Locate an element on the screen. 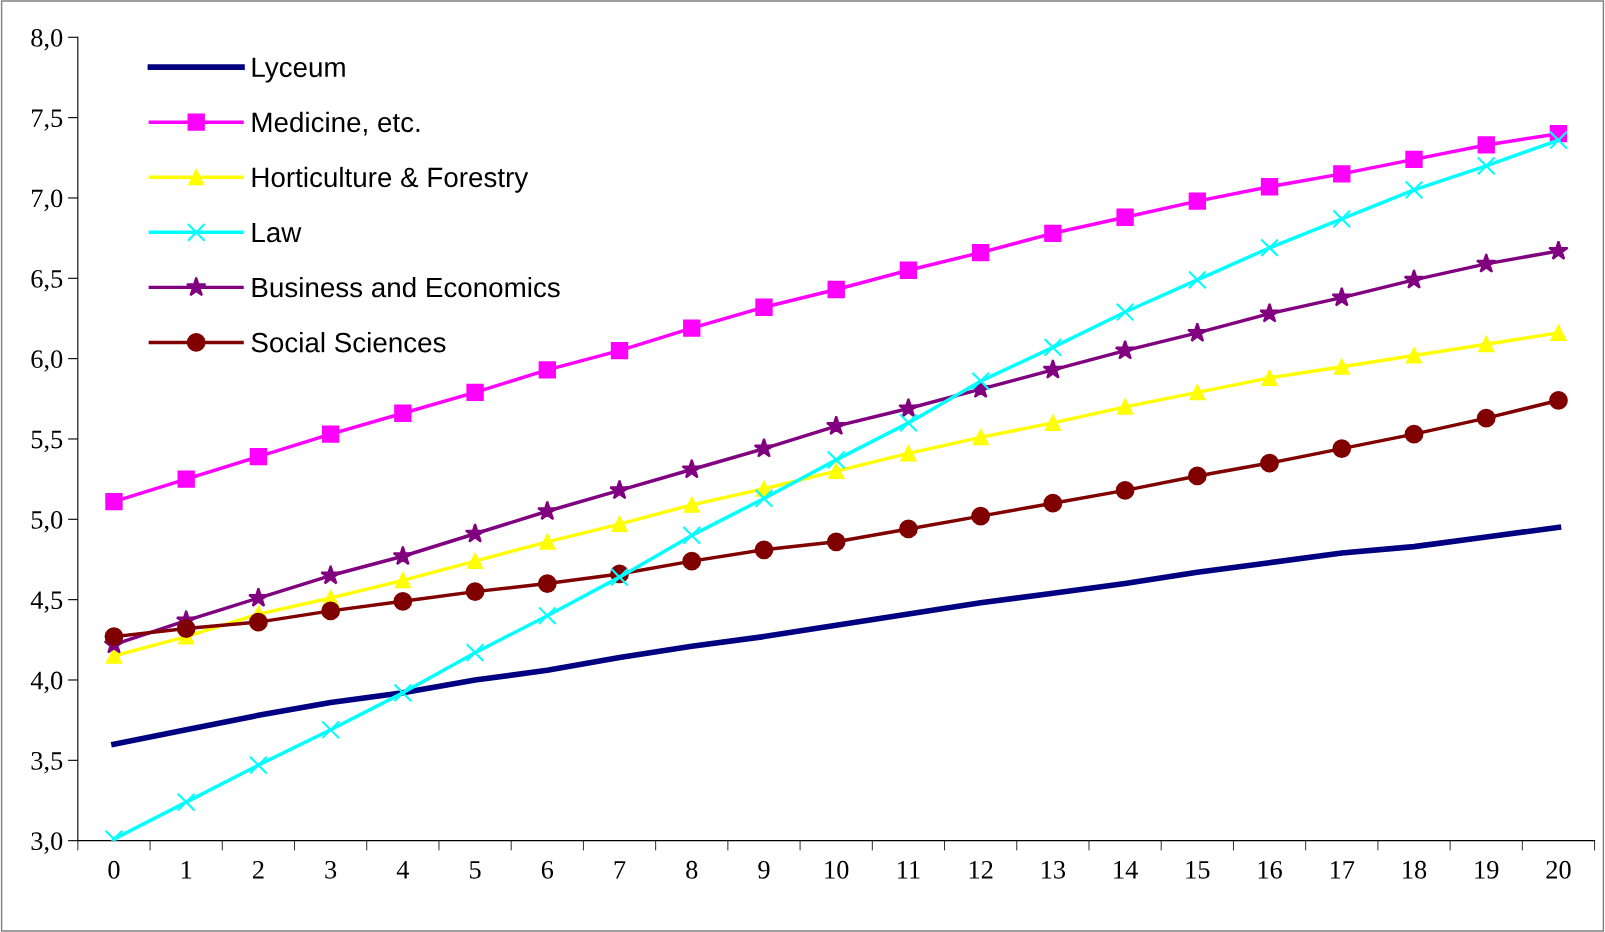 This screenshot has width=1605, height=932. x-tick-label: 18 is located at coordinates (1415, 869).